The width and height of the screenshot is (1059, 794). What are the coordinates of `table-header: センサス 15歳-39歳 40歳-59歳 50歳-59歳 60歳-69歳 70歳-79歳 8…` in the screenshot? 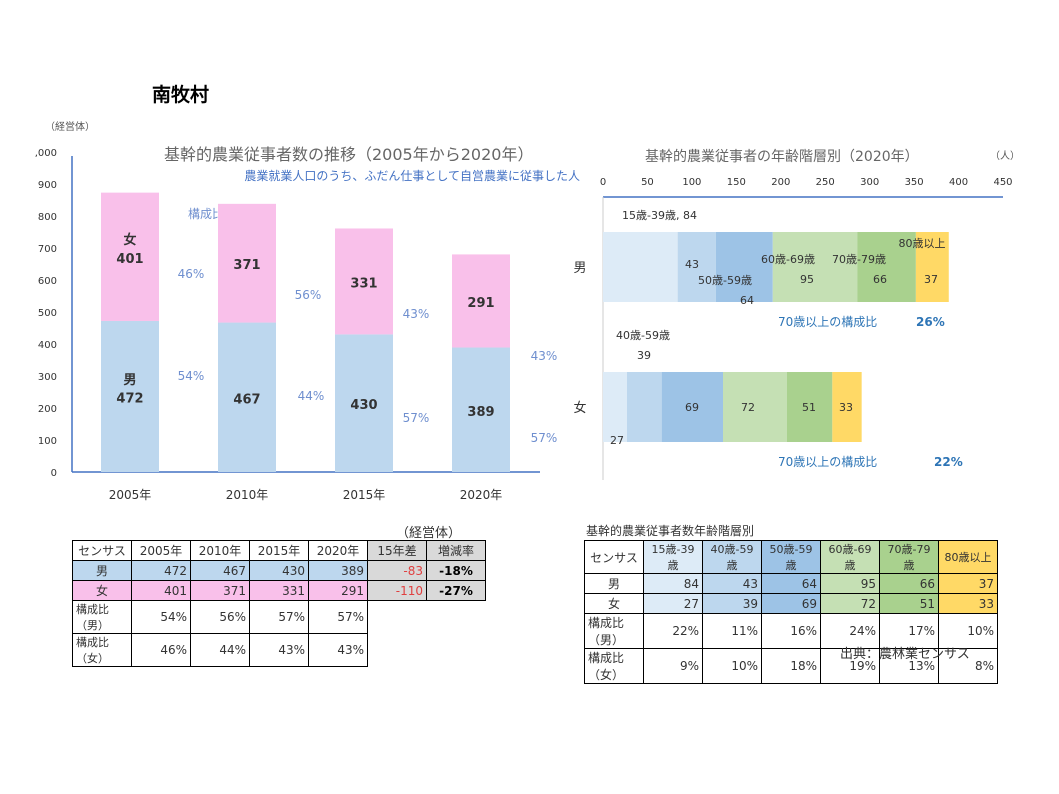 It's located at (791, 557).